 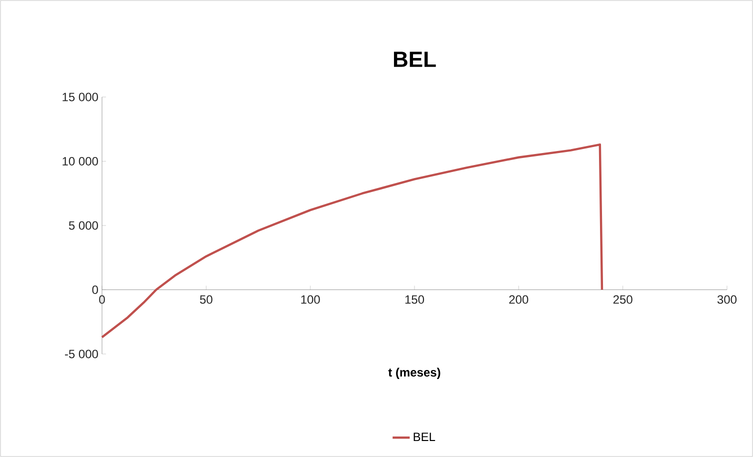 What do you see at coordinates (206, 299) in the screenshot?
I see `x-tick-label: 50` at bounding box center [206, 299].